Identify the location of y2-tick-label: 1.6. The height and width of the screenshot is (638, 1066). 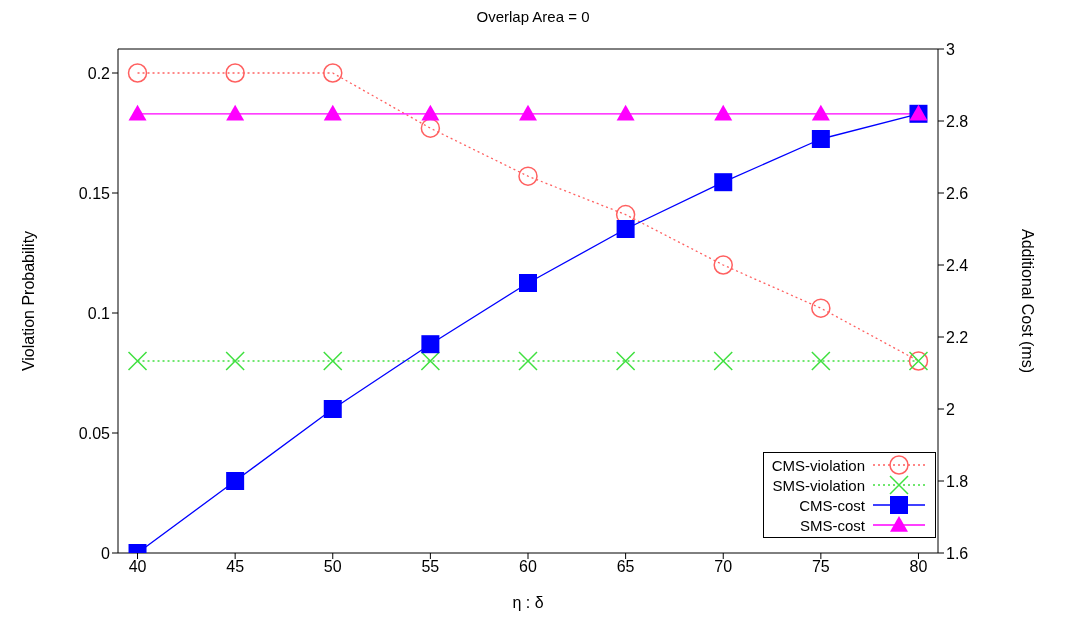
(957, 553).